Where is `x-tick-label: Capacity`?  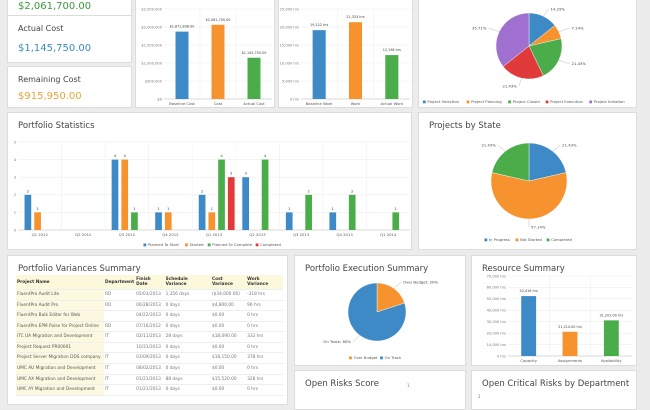 x-tick-label: Capacity is located at coordinates (528, 360).